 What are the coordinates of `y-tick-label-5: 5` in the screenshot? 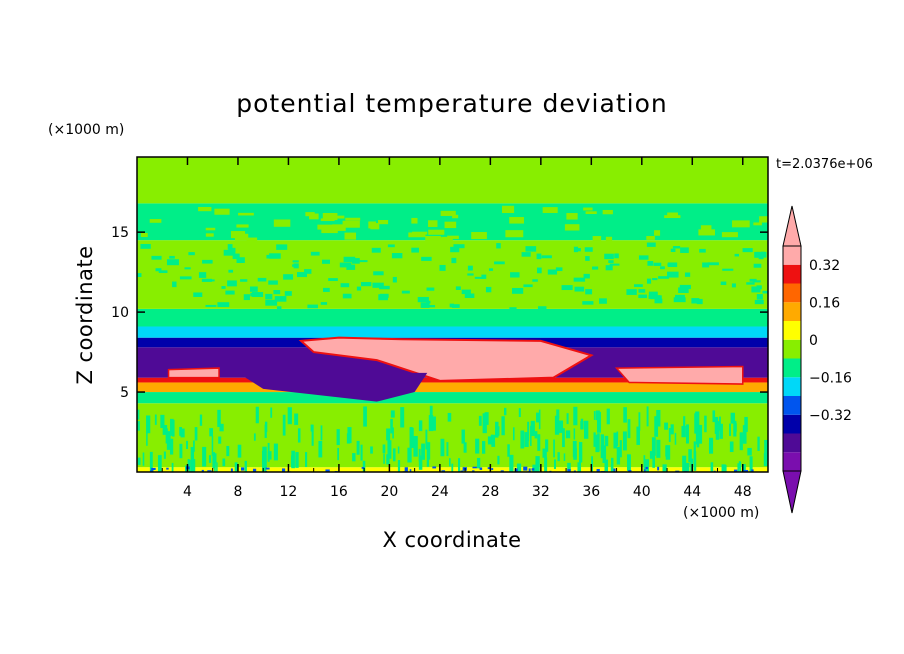 It's located at (124, 393).